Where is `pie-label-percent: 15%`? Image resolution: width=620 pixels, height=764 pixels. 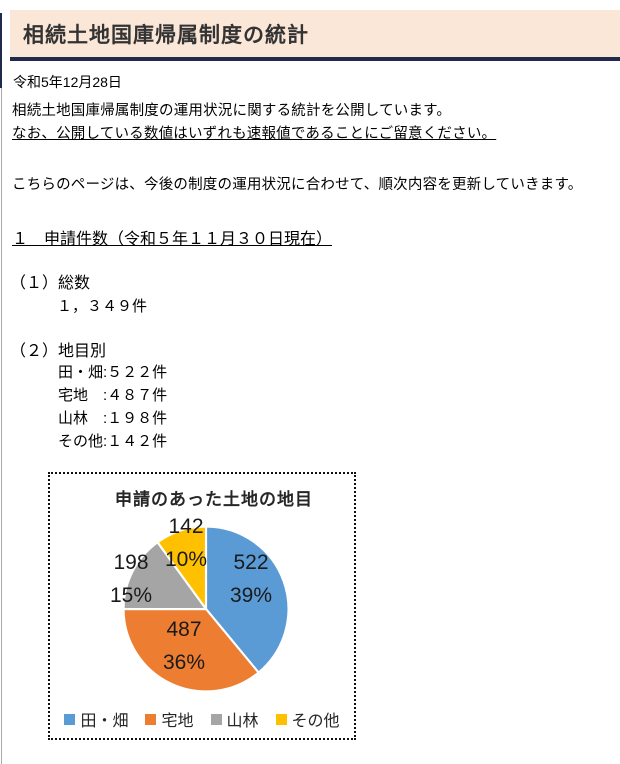
pie-label-percent: 15% is located at coordinates (131, 595).